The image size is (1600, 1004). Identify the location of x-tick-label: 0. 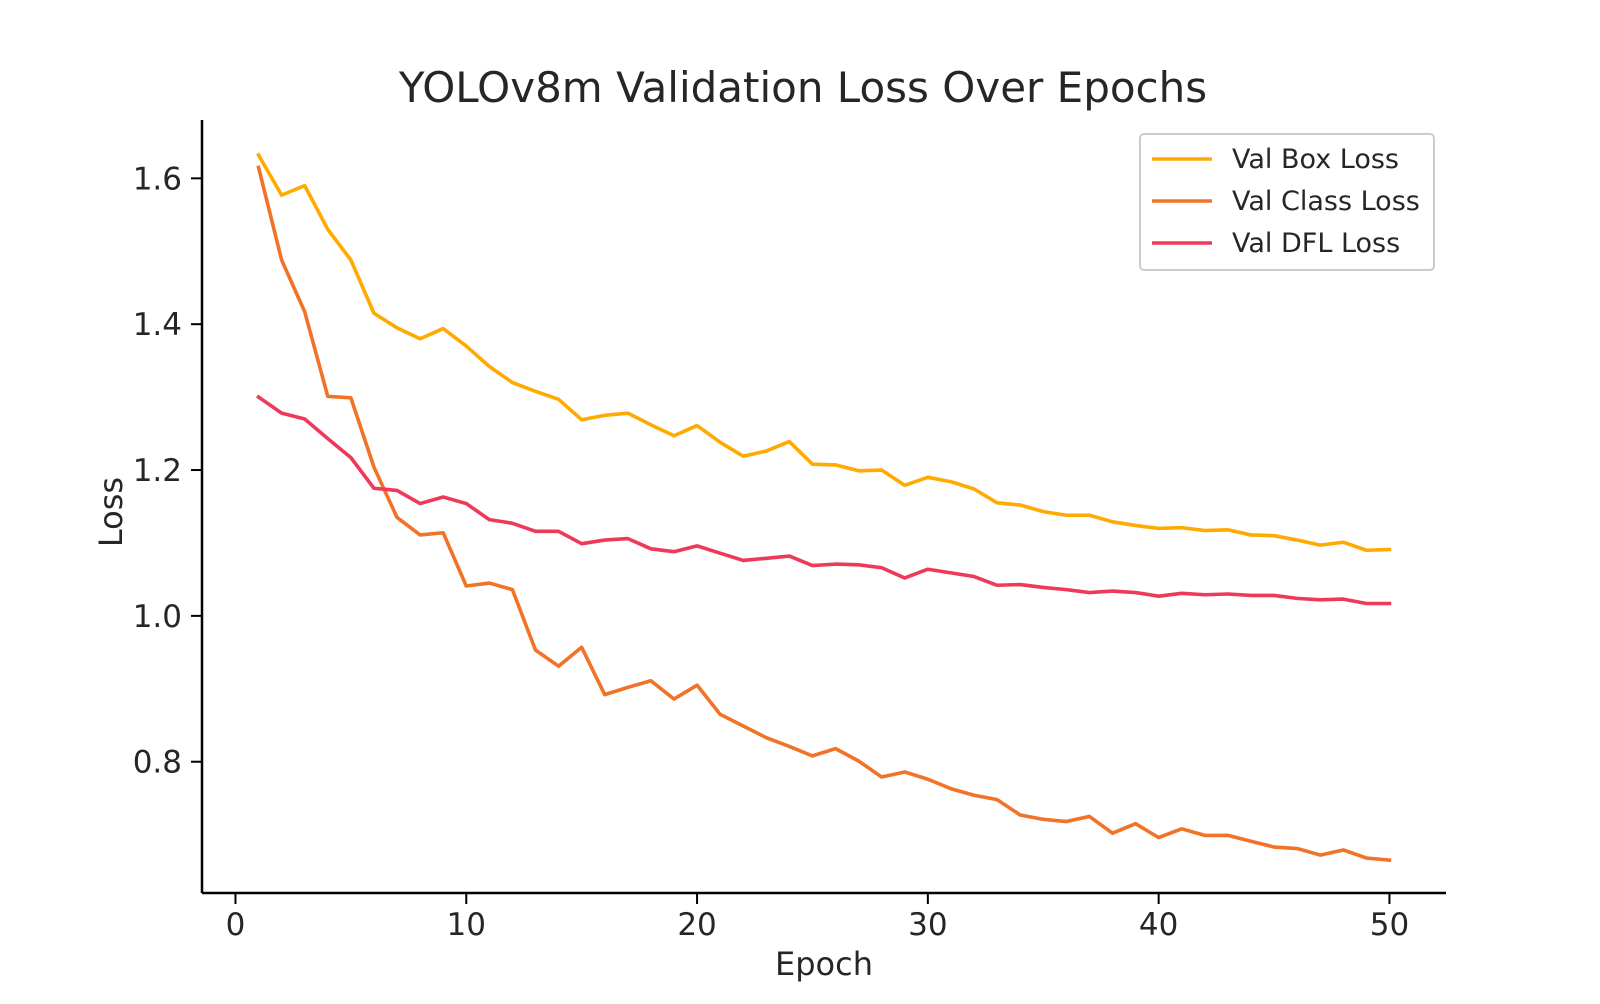
(236, 925).